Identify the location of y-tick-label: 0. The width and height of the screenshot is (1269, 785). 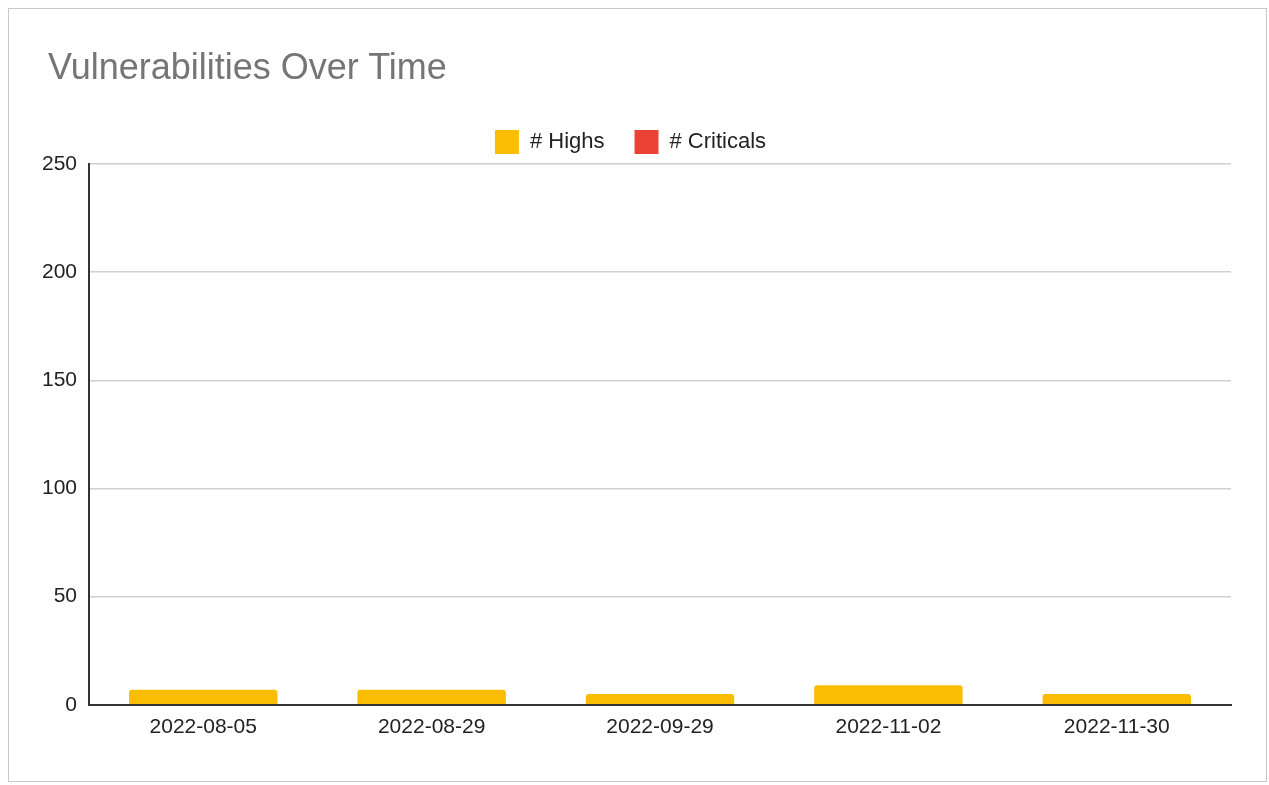
(71, 703).